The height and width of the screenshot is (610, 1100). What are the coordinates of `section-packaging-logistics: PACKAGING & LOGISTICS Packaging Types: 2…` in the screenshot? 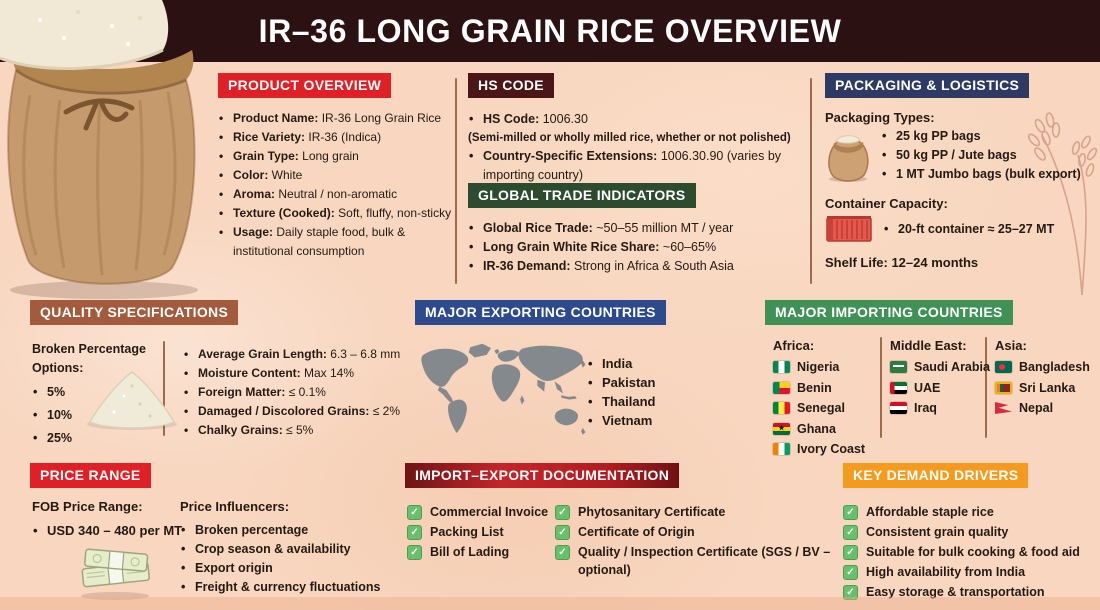 It's located at (957, 171).